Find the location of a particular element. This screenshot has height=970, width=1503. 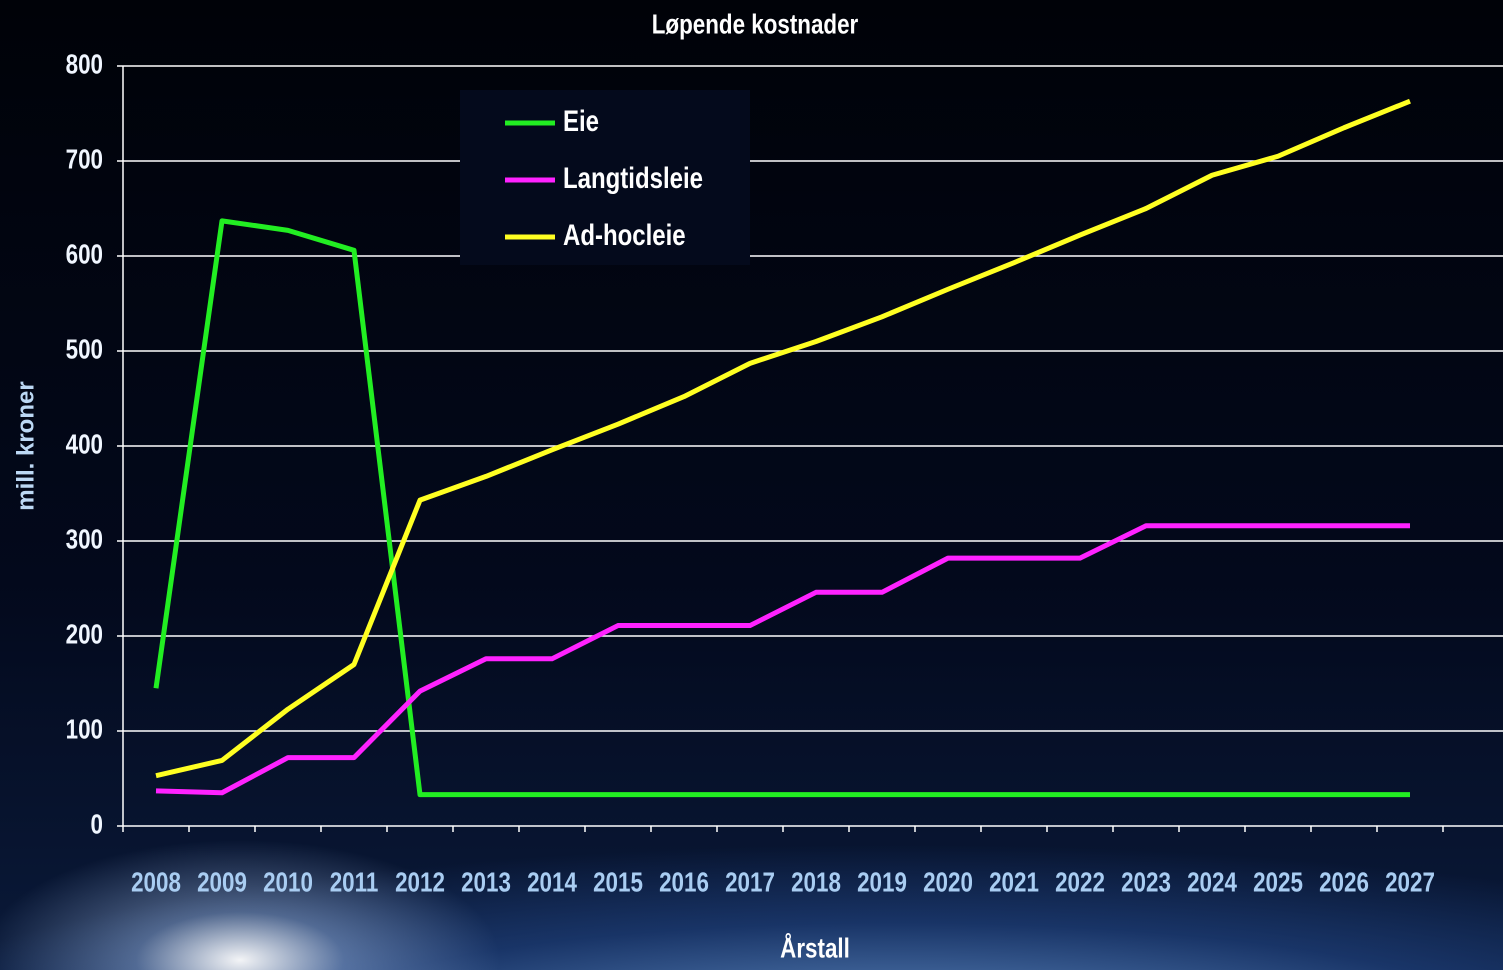

x-tick-label: 2014 is located at coordinates (552, 882).